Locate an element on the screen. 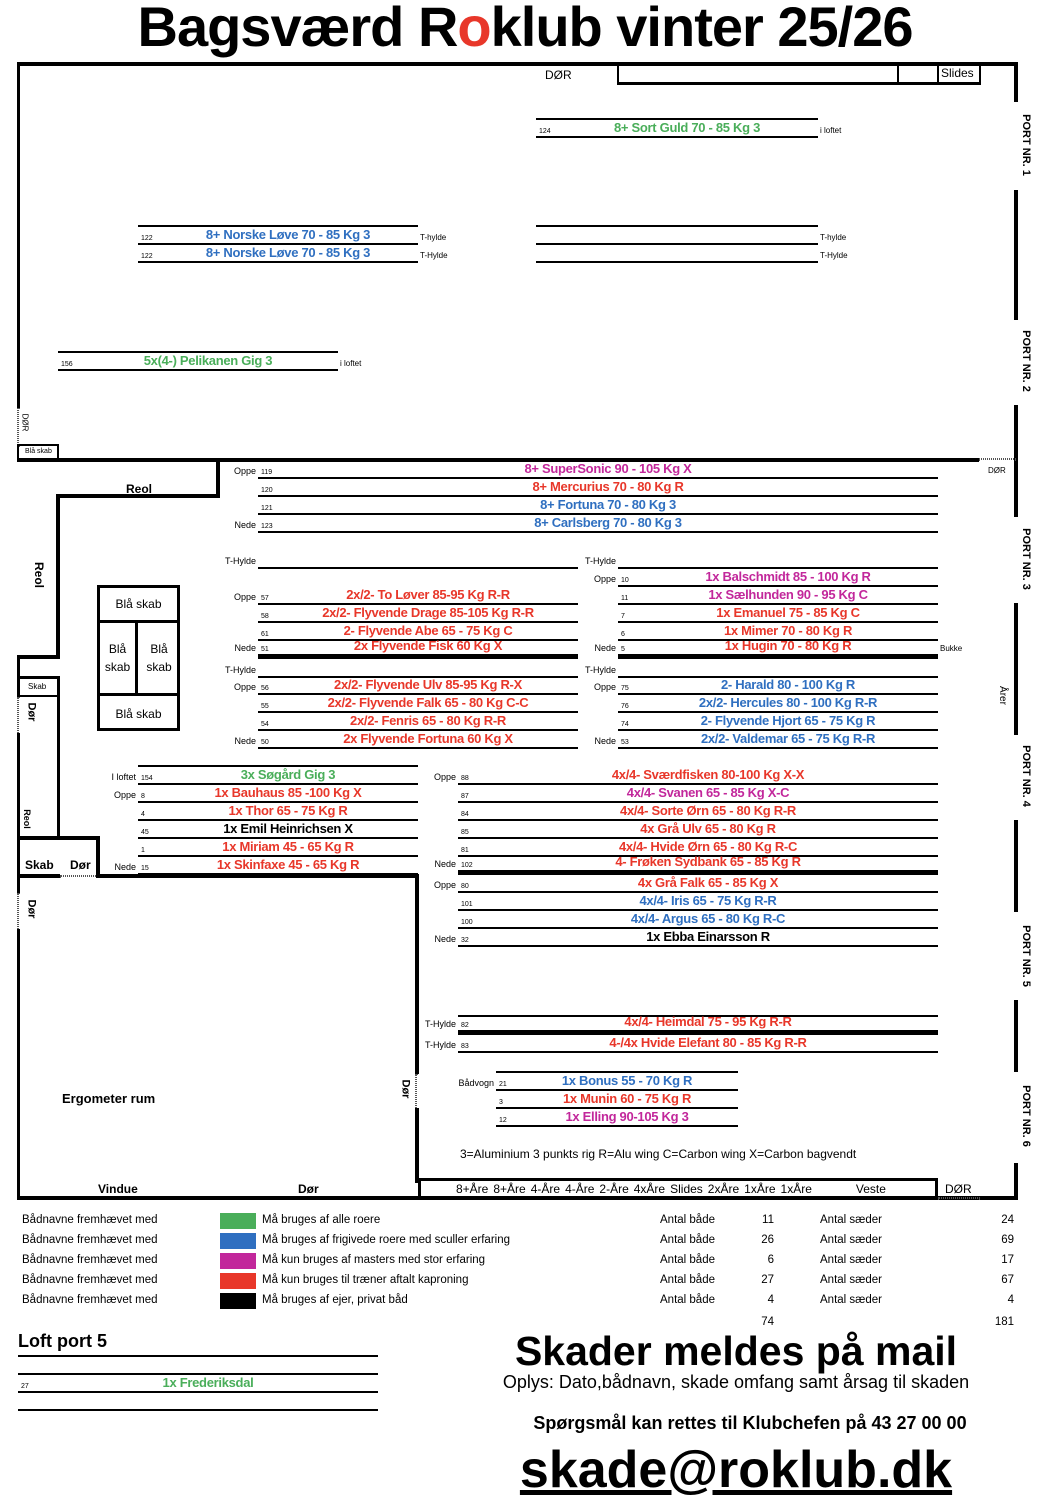 This screenshot has width=1050, height=1510. shelf-row: 55 2x/2- Flyvende Falk 65 - 80 Kg C-C is located at coordinates (418, 704).